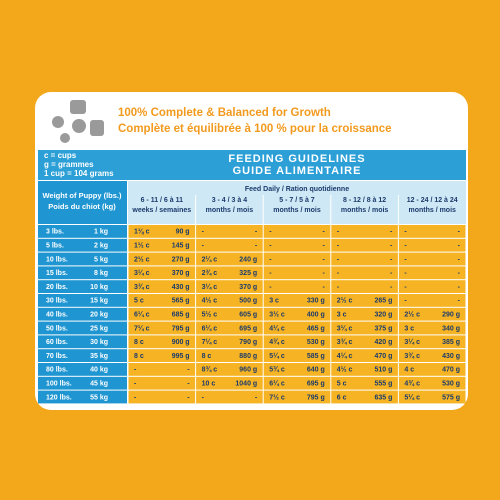 This screenshot has height=500, width=500. Describe the element at coordinates (142, 315) in the screenshot. I see `cups: 6¼ c` at that location.